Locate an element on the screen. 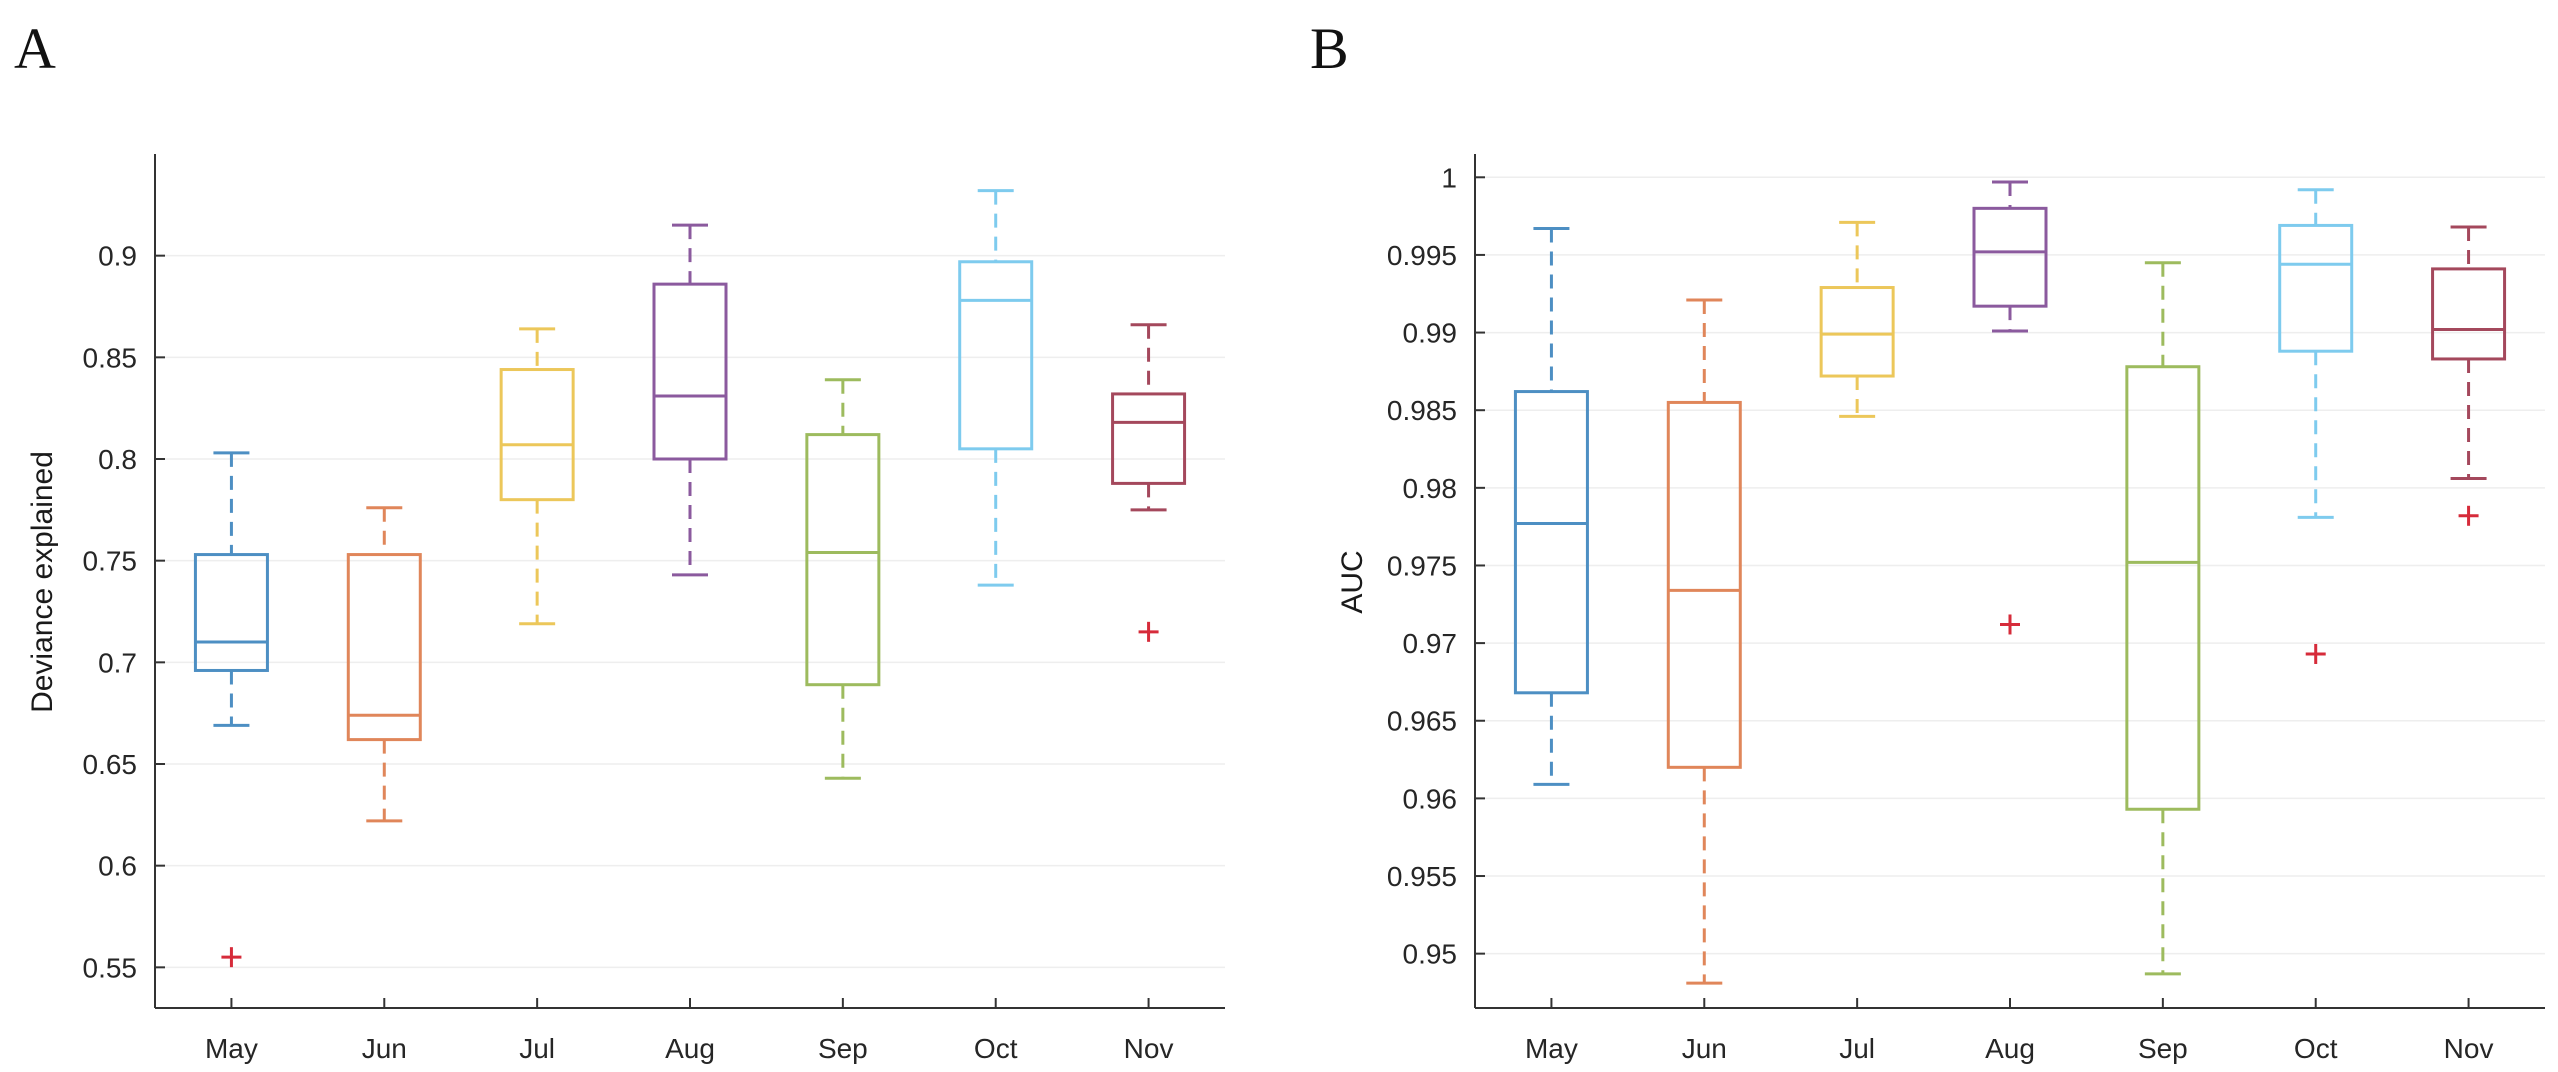 The height and width of the screenshot is (1072, 2558). y-tick-label: 0.97 is located at coordinates (1430, 643).